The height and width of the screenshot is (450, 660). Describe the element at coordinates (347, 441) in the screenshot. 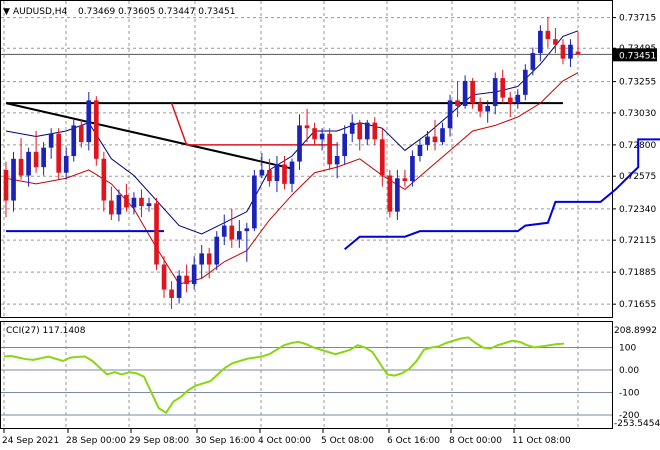

I see `x-tick-label: 5 Oct 08:00` at that location.